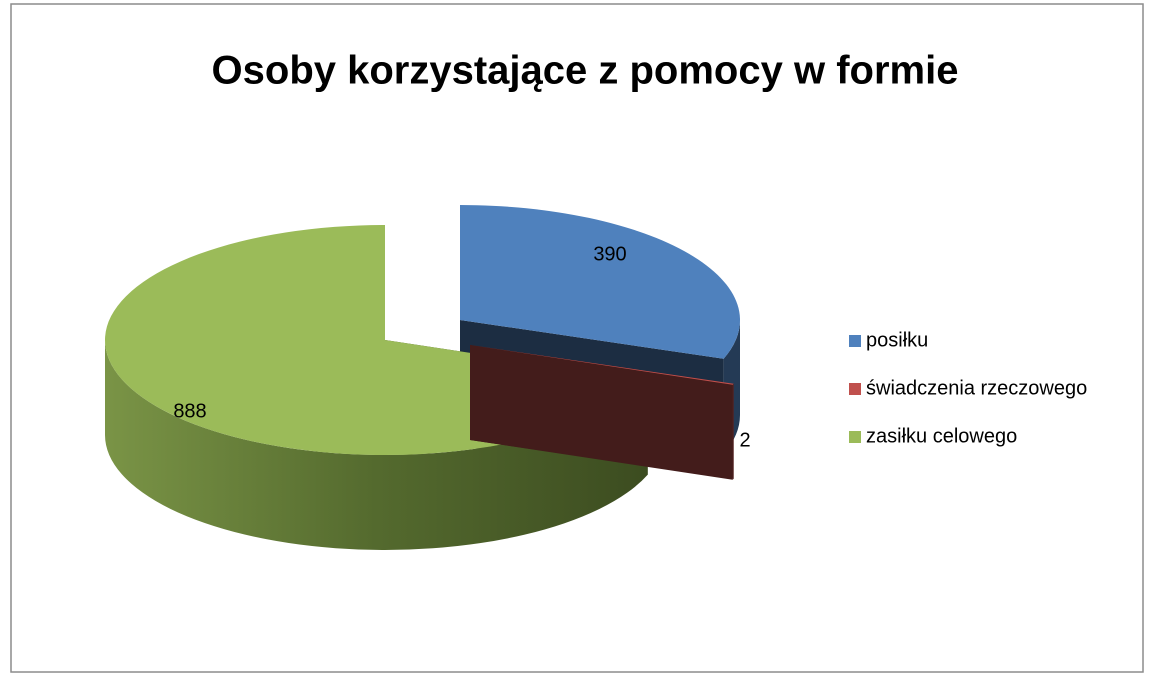 This screenshot has height=675, width=1150. I want to click on legend-label: świadczenia rzeczowego, so click(976, 388).